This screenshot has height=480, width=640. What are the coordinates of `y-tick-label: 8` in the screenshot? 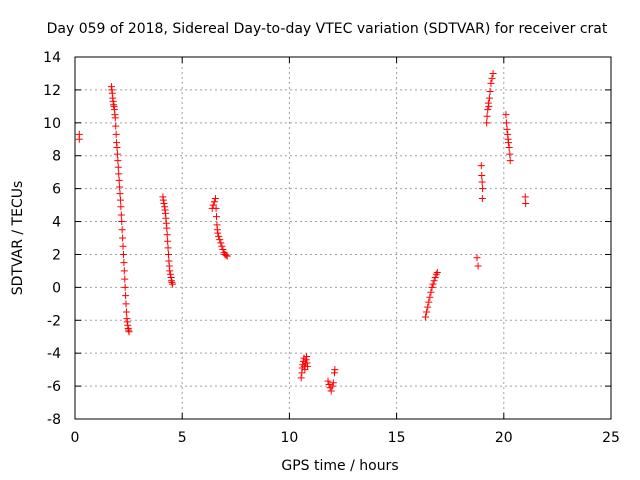 It's located at (56, 157).